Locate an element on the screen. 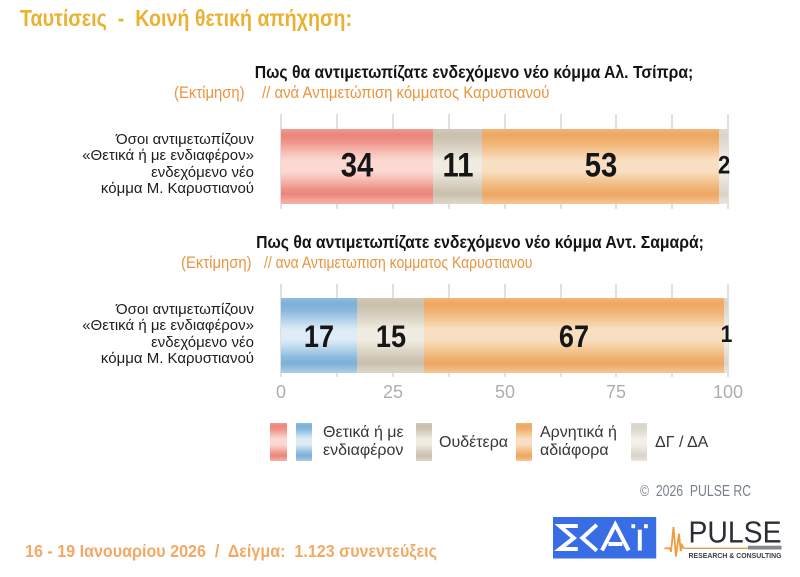 This screenshot has width=800, height=577. svg-text: RESEARCH & CONSULTING is located at coordinates (735, 555).